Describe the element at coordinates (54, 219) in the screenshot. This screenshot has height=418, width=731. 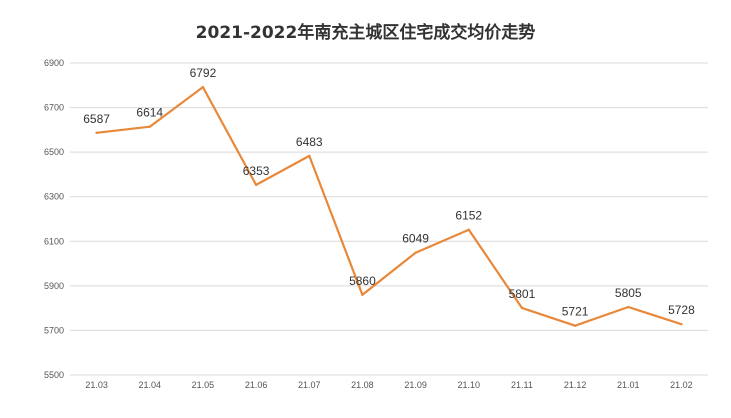
I see `y-axis-ticks: 5500 5700 5900 6100 6300 6500 6700 6900` at that location.